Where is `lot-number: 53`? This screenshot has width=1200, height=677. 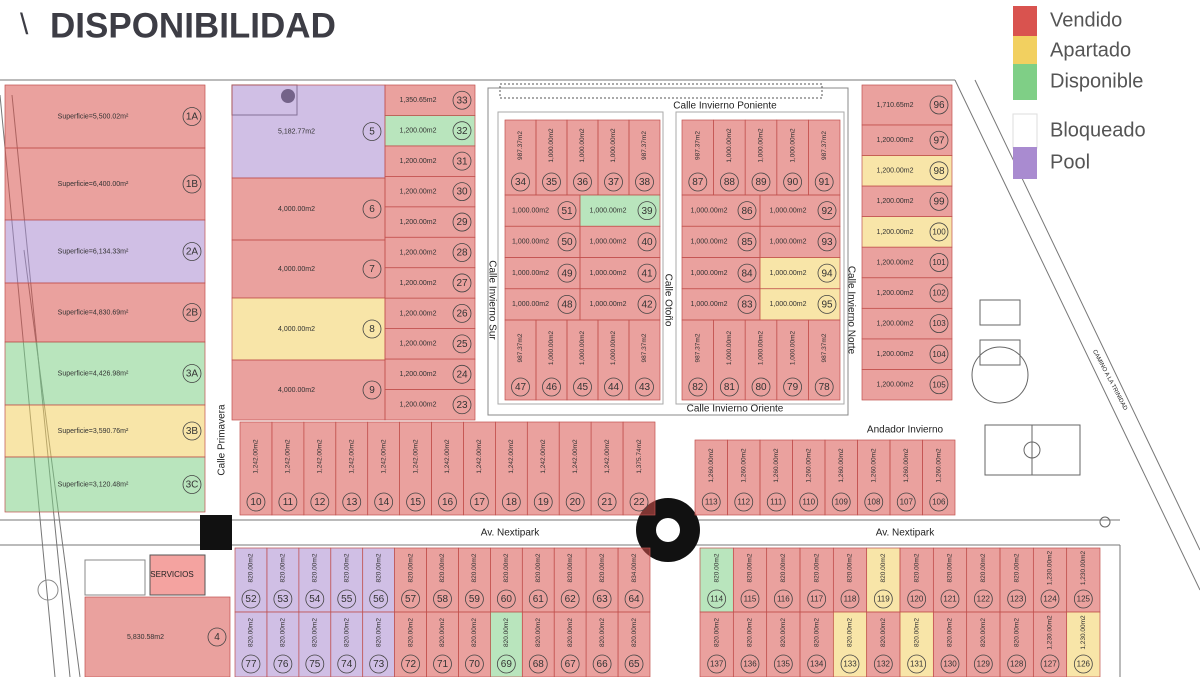 lot-number: 53 is located at coordinates (283, 599).